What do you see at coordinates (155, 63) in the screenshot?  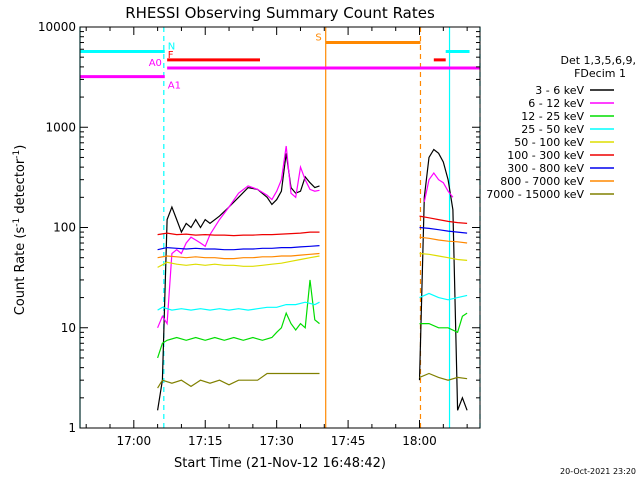 I see `state-bar-label-a0: A0` at bounding box center [155, 63].